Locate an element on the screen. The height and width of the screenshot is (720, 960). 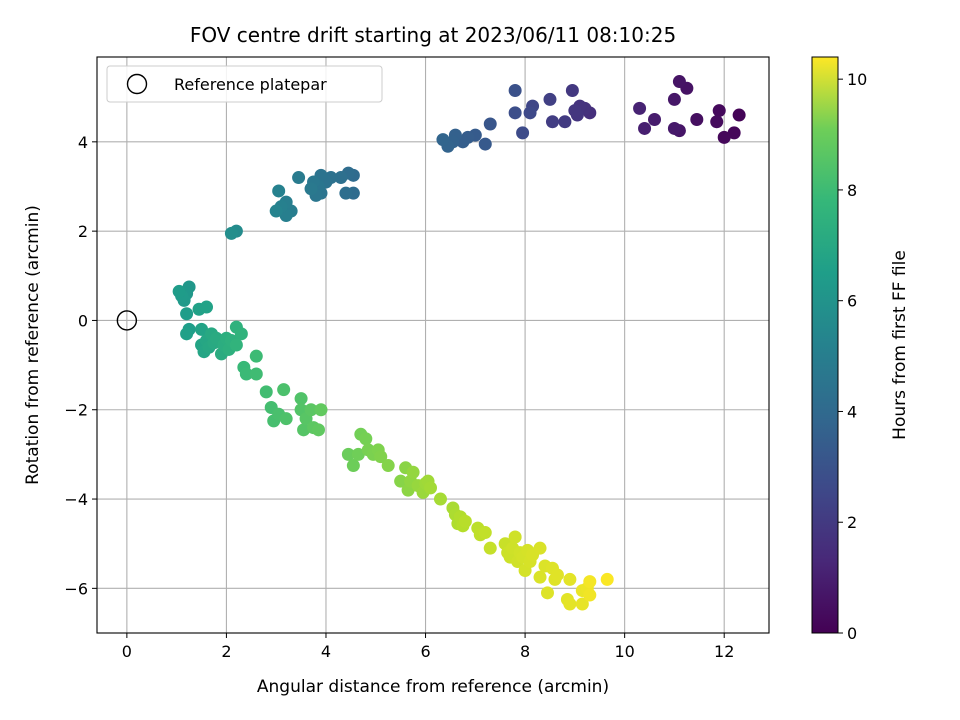
x-tick-label: 6 is located at coordinates (425, 651).